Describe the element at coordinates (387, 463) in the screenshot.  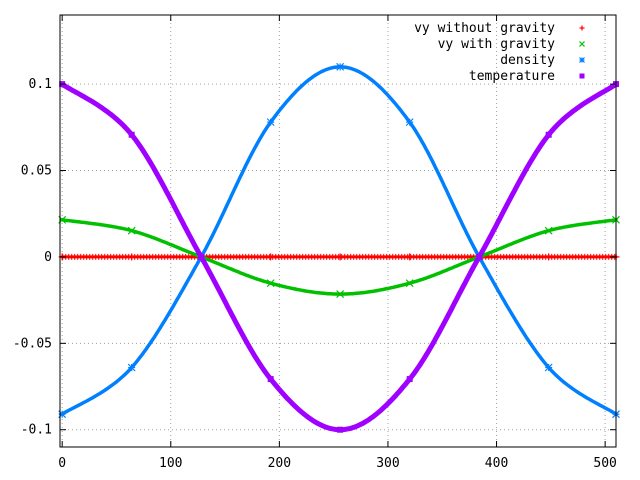
I see `x-tick-label: 300` at that location.